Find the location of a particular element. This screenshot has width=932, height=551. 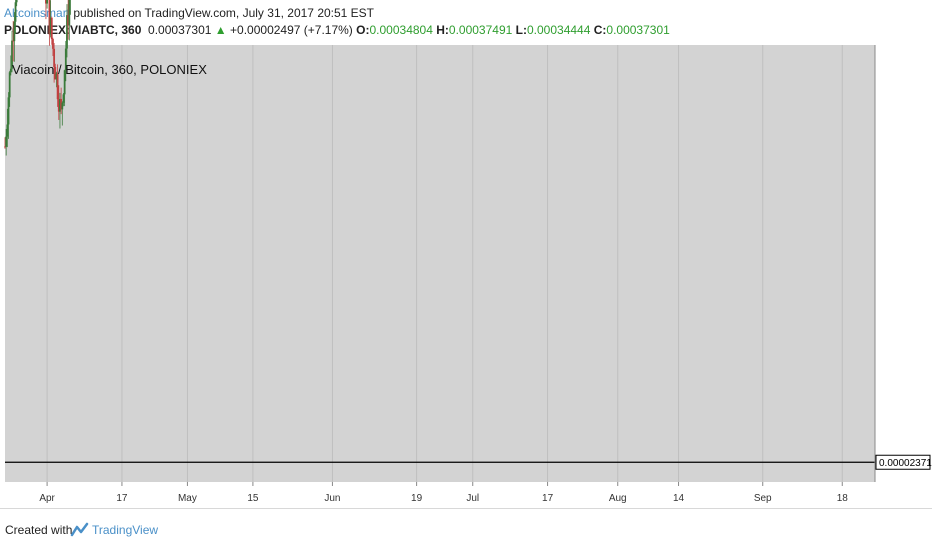

x-tick-label: Aug is located at coordinates (618, 498).